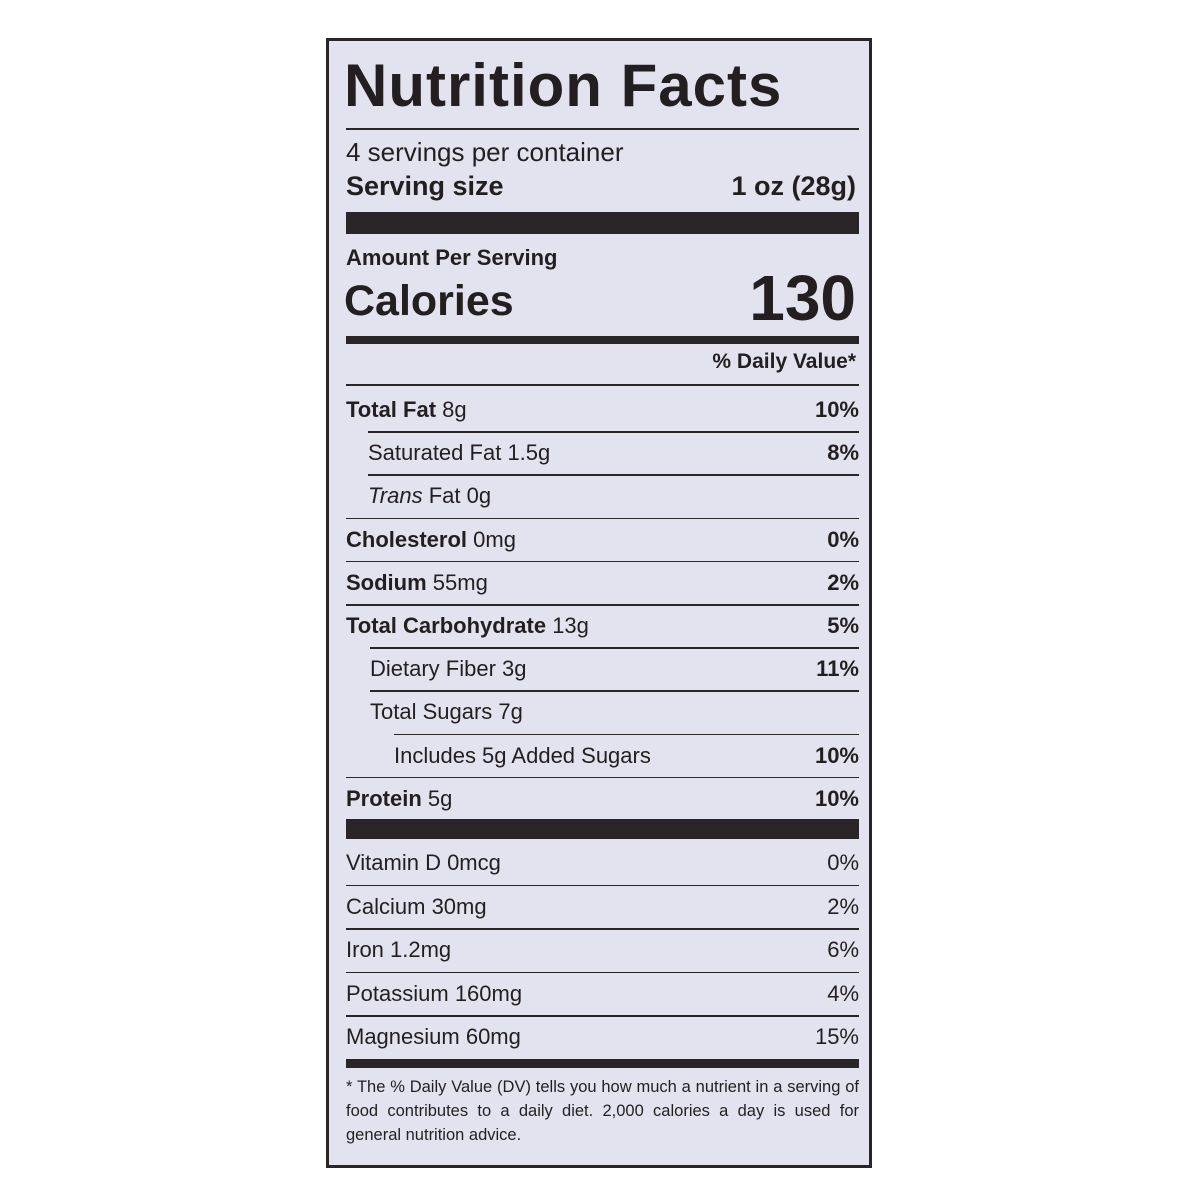  What do you see at coordinates (479, 496) in the screenshot?
I see `nutrient-amount: 0g` at bounding box center [479, 496].